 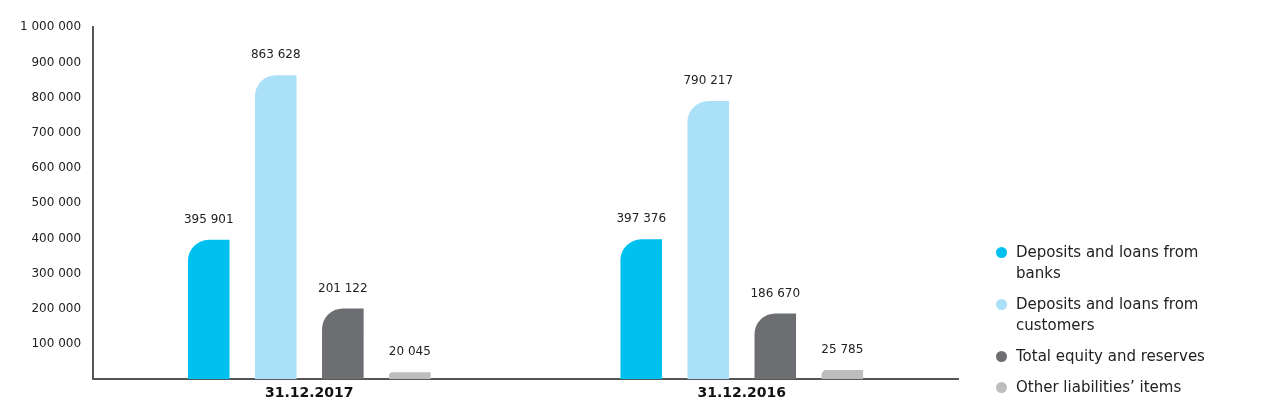 What do you see at coordinates (641, 218) in the screenshot?
I see `text: 397 376` at bounding box center [641, 218].